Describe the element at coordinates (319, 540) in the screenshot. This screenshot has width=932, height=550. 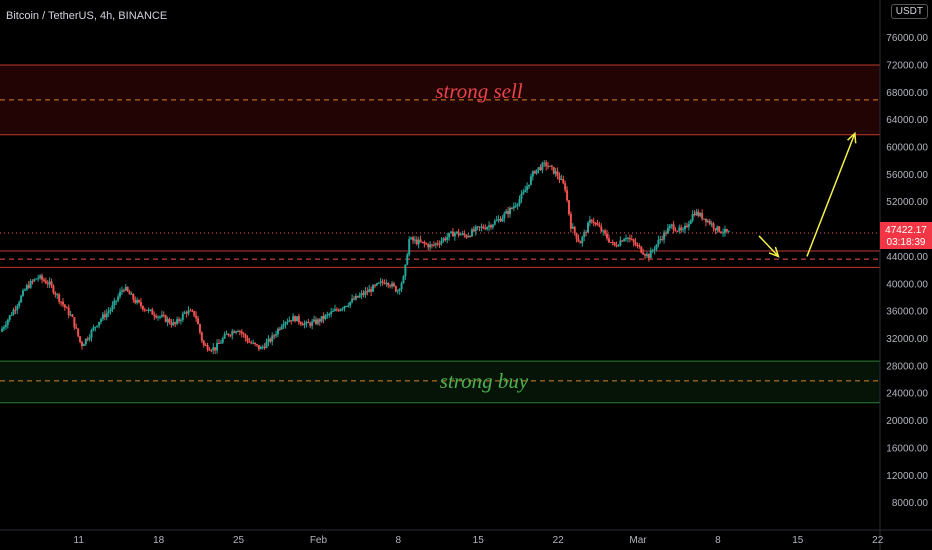
I see `time-tick-label: Feb` at that location.